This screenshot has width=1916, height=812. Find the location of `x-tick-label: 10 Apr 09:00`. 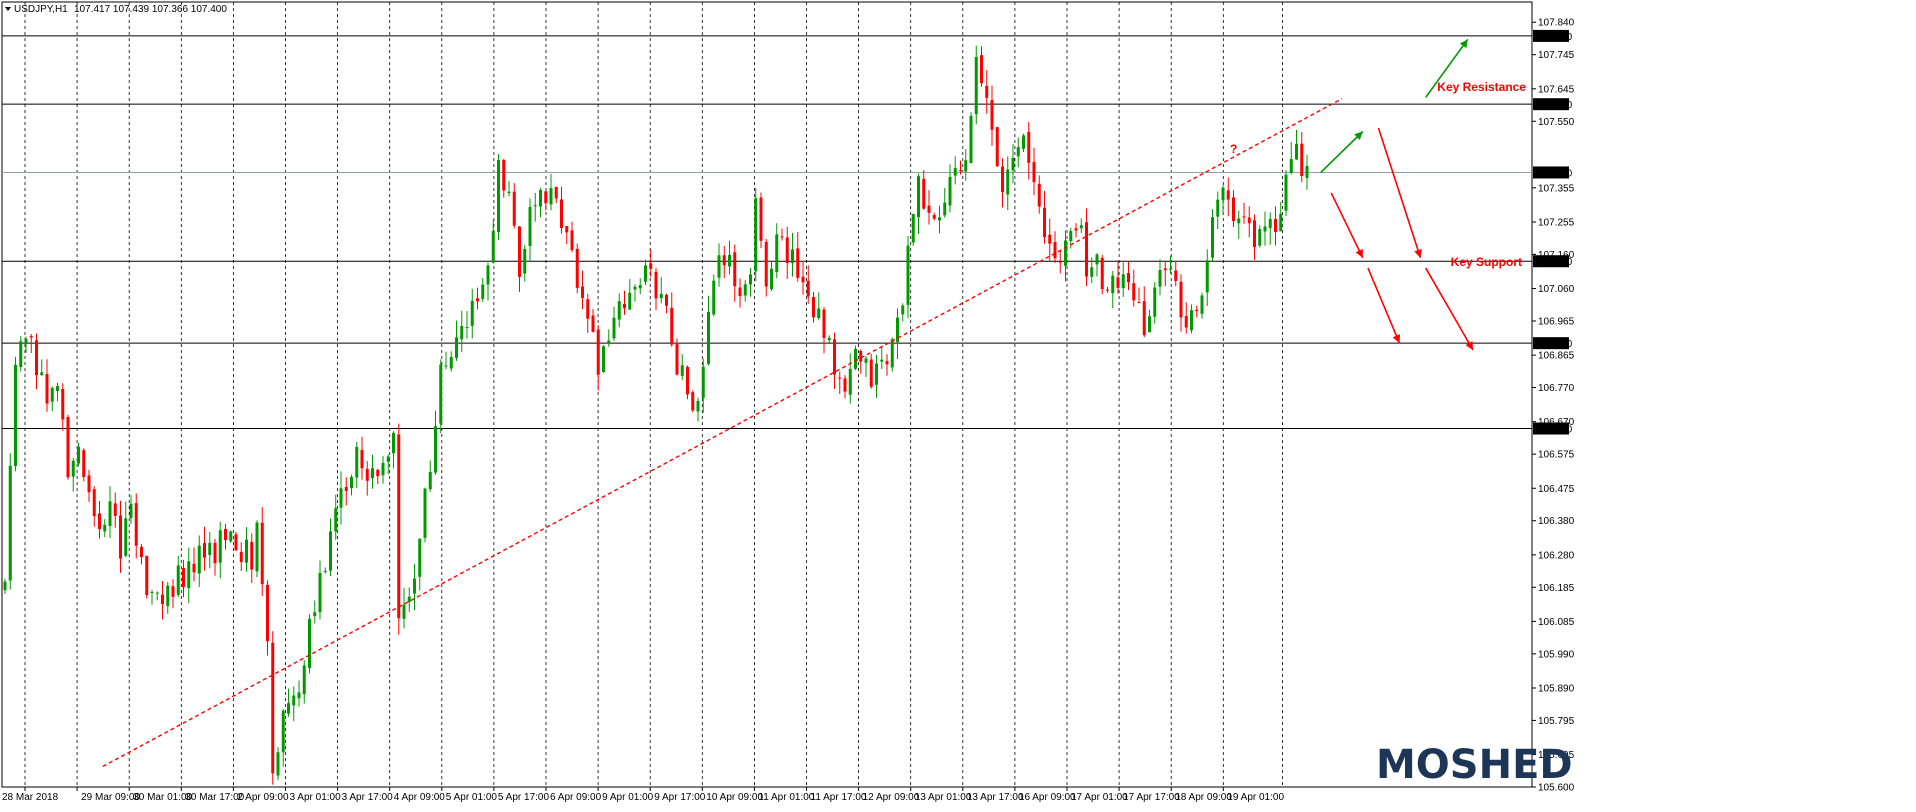

x-tick-label: 10 Apr 09:00 is located at coordinates (734, 797).